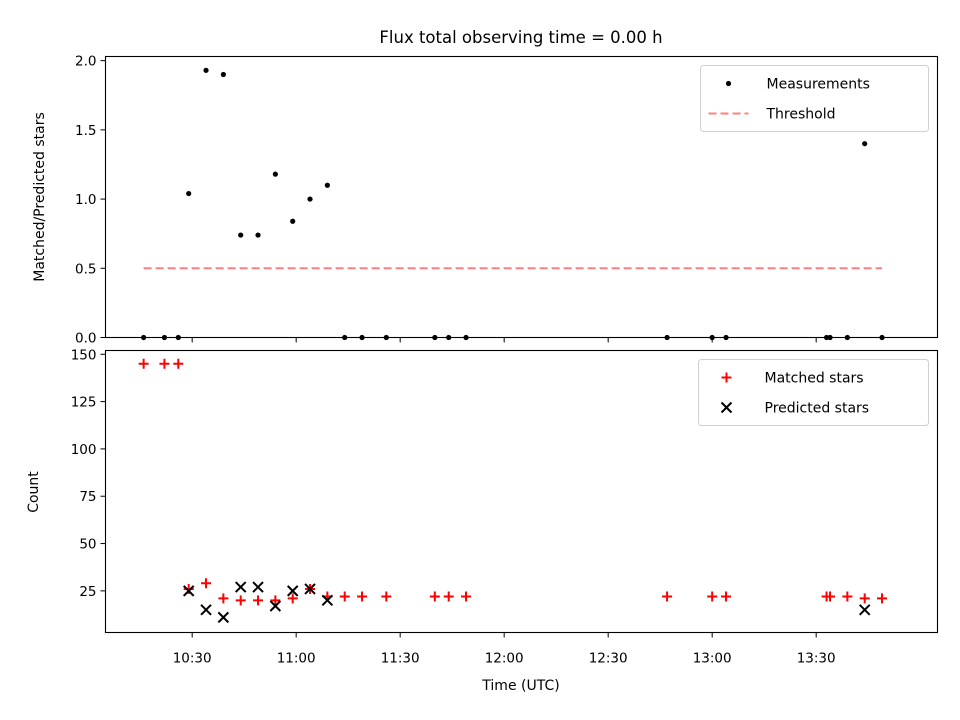 This screenshot has width=960, height=720. I want to click on y-tick-label: 150, so click(84, 355).